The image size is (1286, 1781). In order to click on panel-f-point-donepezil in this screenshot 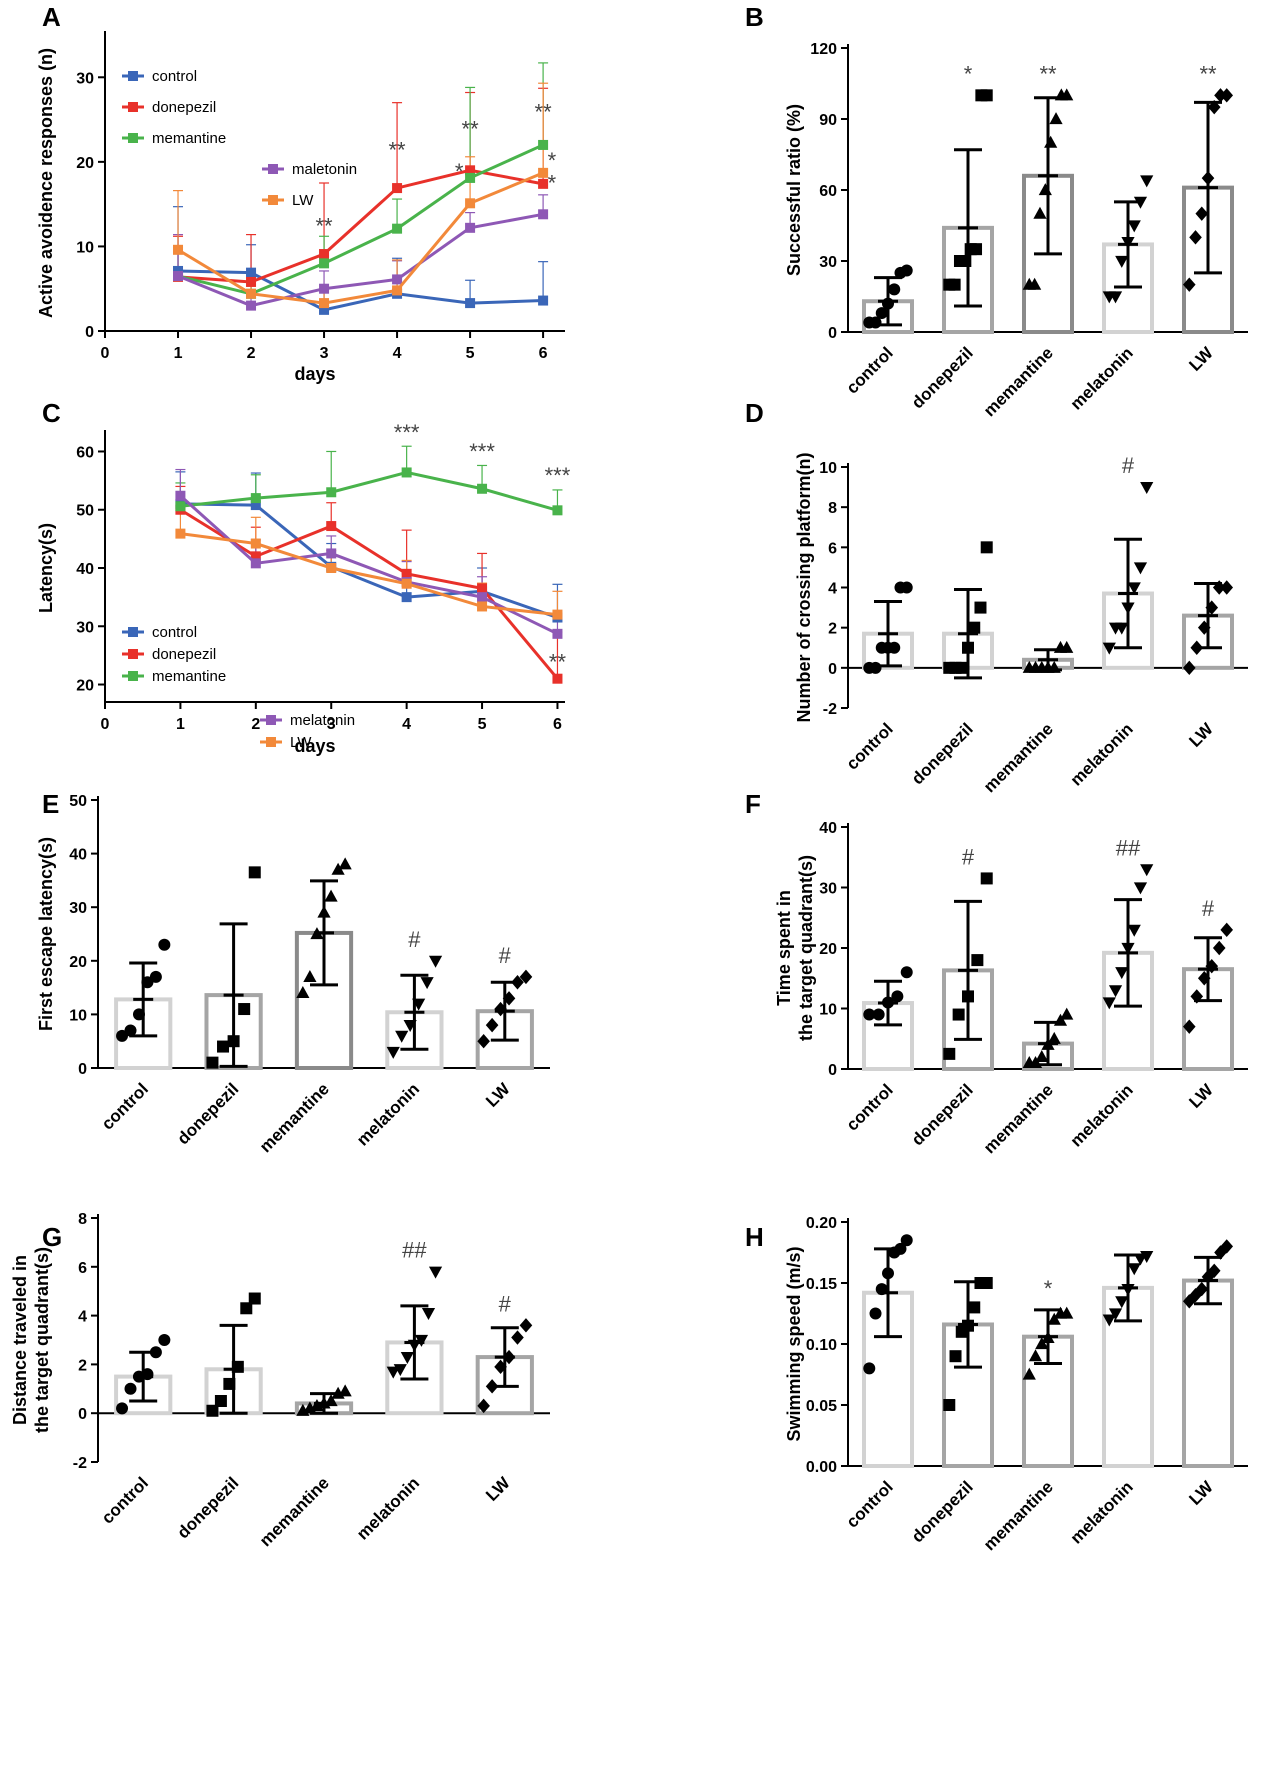, I will do `click(986, 878)`.